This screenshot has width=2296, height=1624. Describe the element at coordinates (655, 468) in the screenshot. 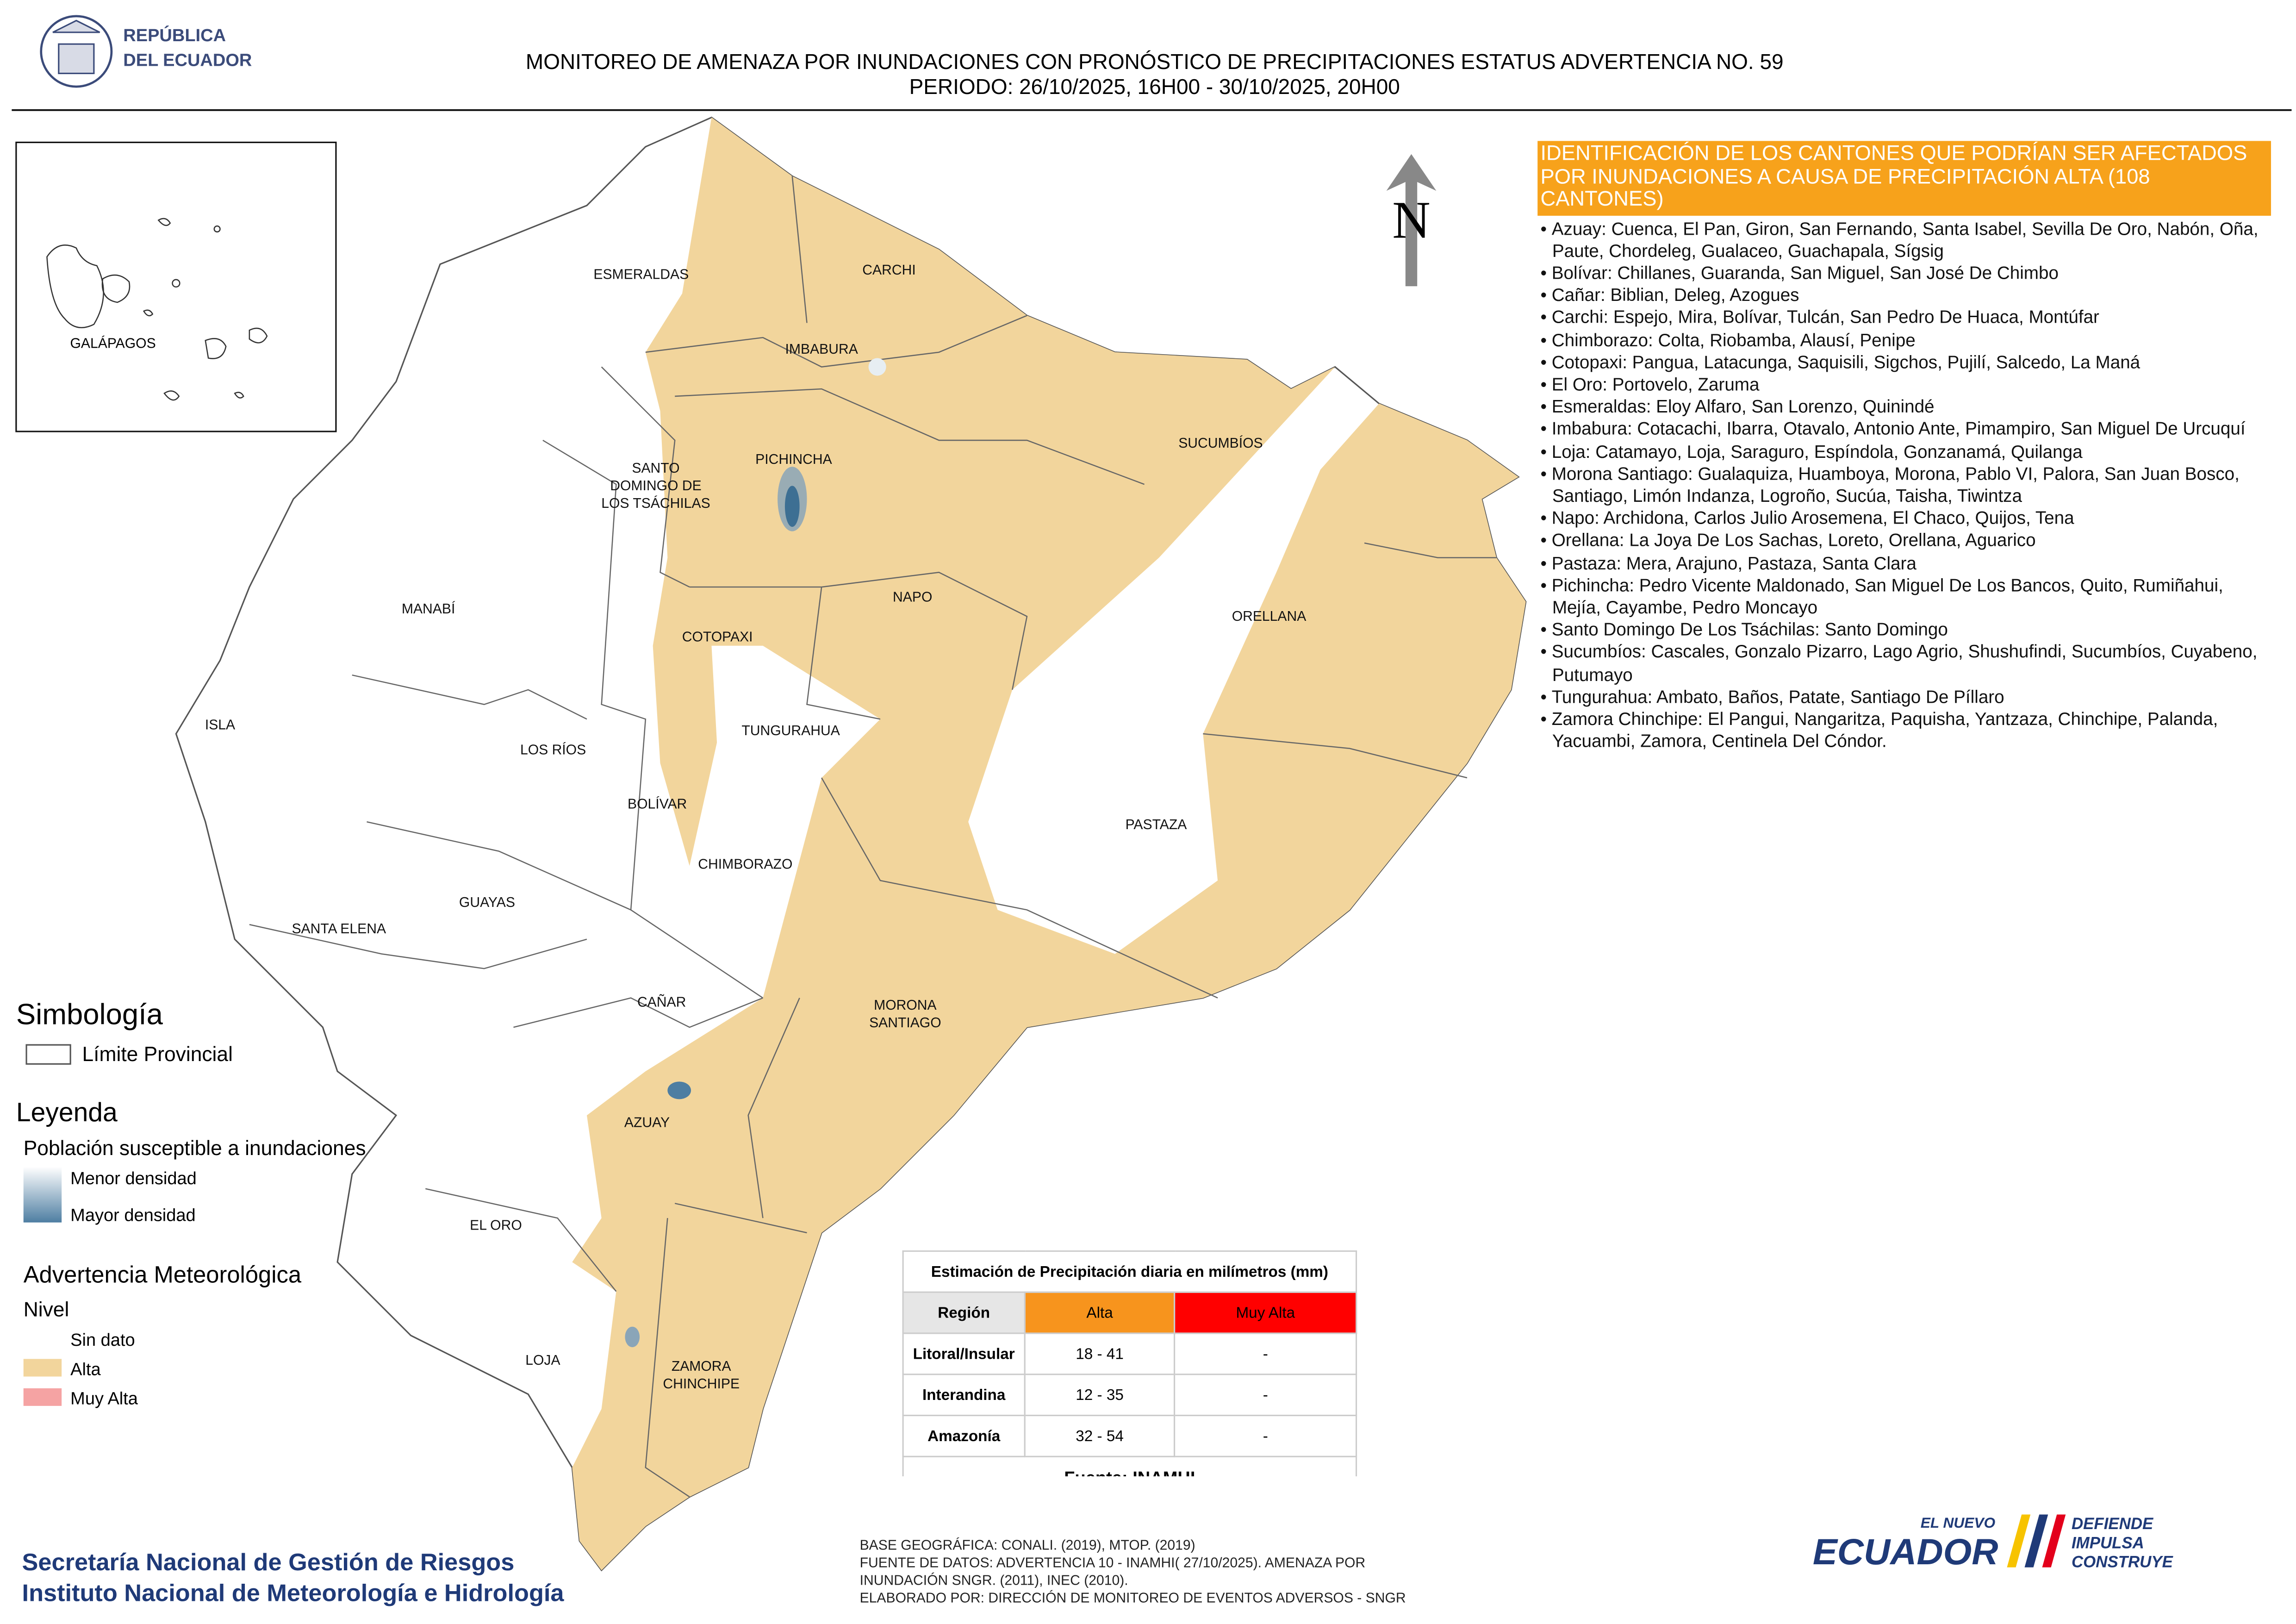

I see `province-label: SANTO` at that location.